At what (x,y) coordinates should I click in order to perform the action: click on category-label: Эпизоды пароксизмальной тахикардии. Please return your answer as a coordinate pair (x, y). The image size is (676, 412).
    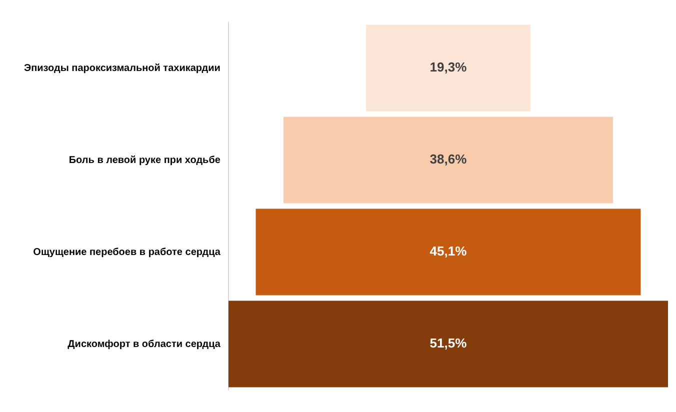
    Looking at the image, I should click on (122, 68).